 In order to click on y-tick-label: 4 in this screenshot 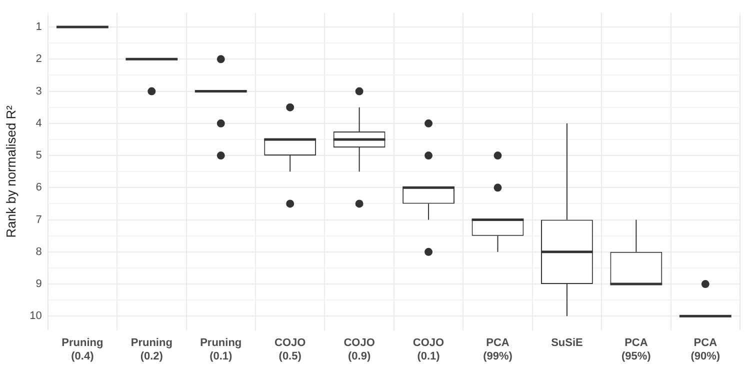, I will do `click(39, 123)`.